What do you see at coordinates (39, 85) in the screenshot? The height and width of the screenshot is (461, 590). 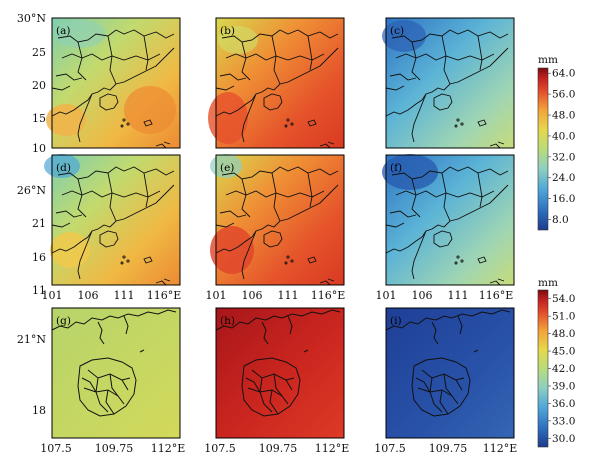 I see `y-tick: 20` at bounding box center [39, 85].